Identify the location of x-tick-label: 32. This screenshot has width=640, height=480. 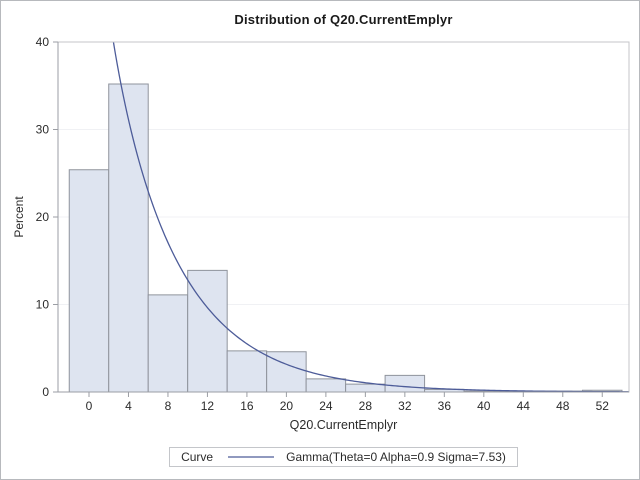
(405, 406).